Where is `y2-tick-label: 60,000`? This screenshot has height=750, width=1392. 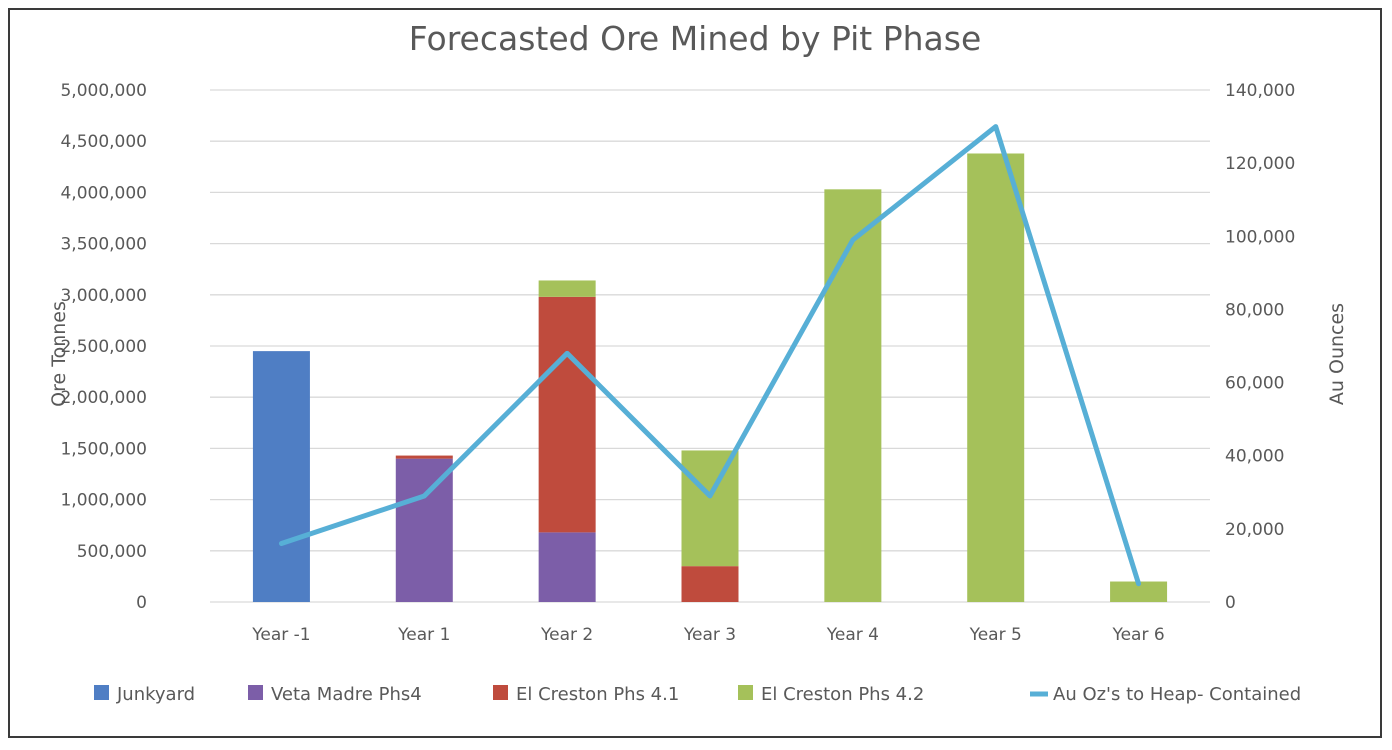 y2-tick-label: 60,000 is located at coordinates (1254, 384).